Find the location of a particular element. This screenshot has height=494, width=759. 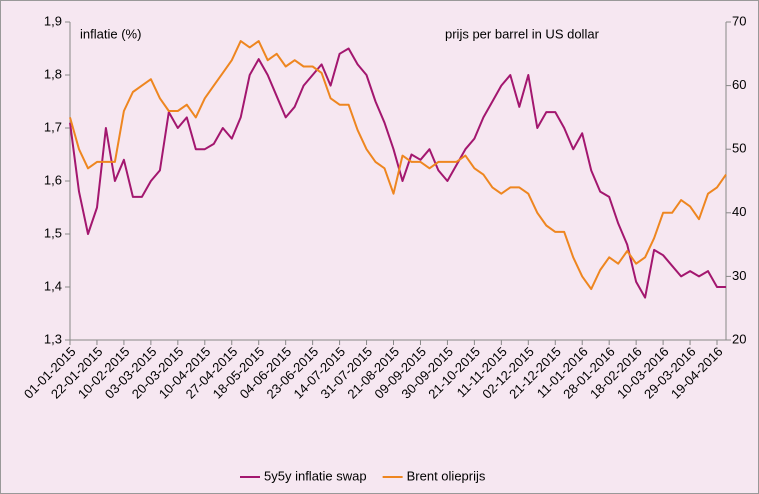

right-axis-note: prijs per barrel in US dollar is located at coordinates (522, 33).